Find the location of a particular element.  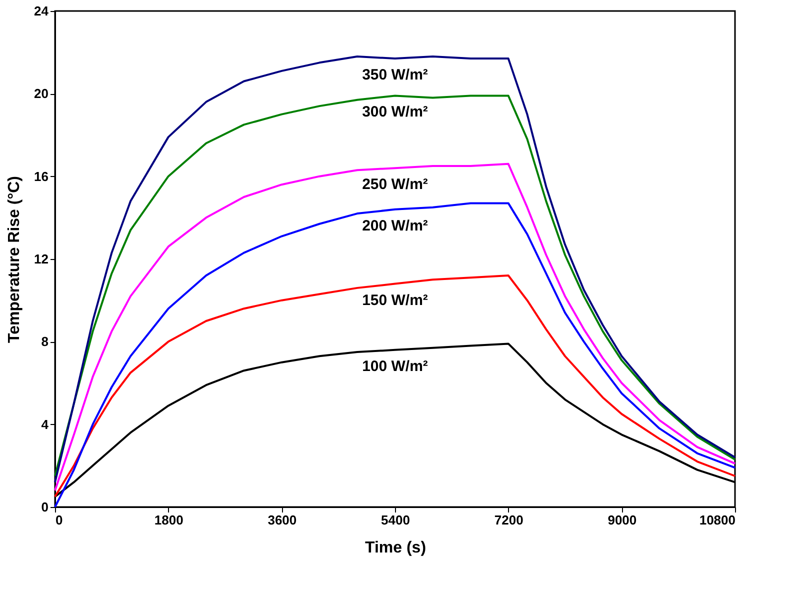

y-tick-label: 16 is located at coordinates (41, 176).